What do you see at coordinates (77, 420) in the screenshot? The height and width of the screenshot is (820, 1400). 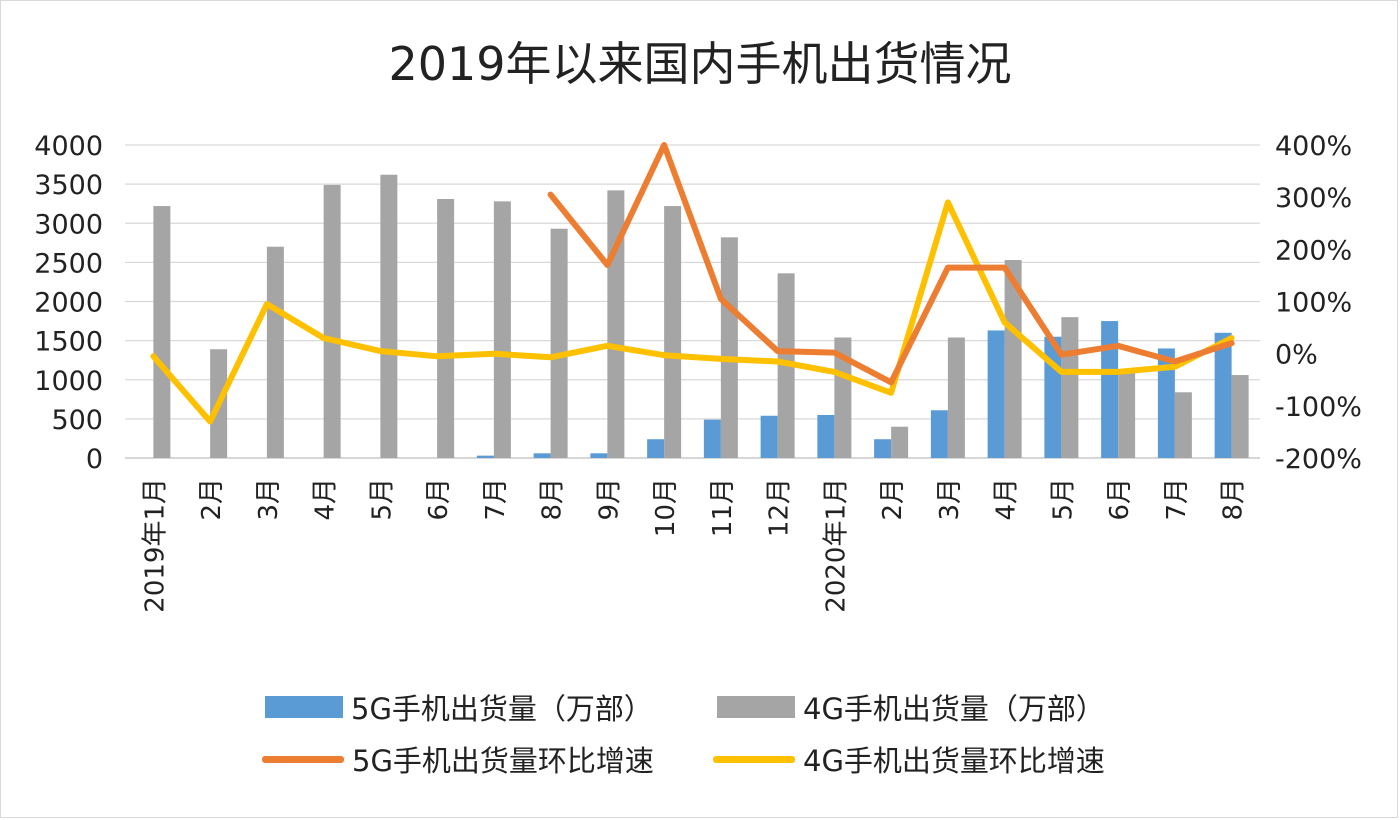 I see `left-tick-label: 500` at bounding box center [77, 420].